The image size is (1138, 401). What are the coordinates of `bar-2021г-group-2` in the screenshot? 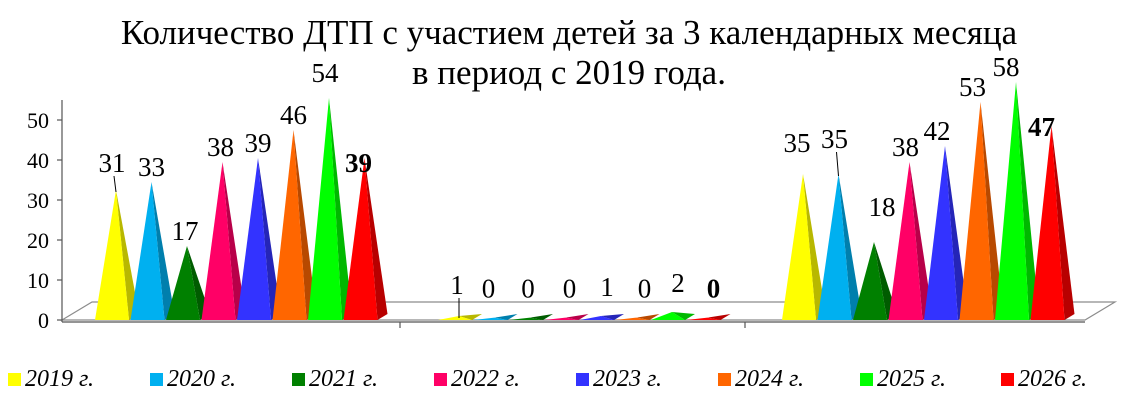 It's located at (531, 317).